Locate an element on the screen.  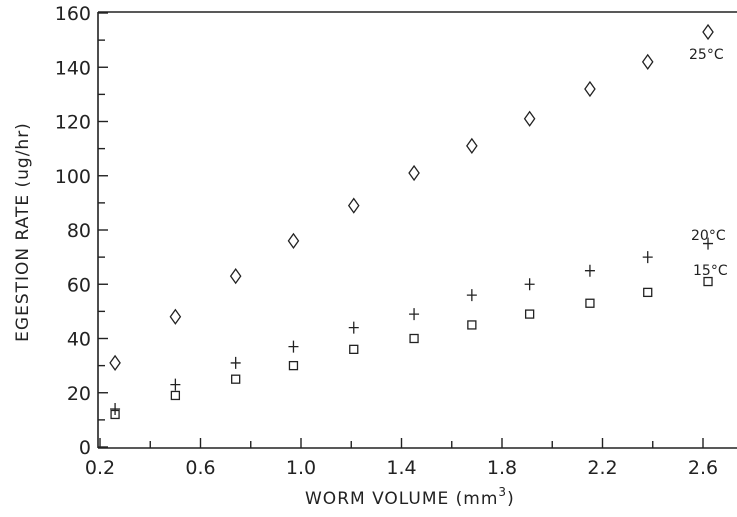
series-label: 25°C is located at coordinates (706, 55).